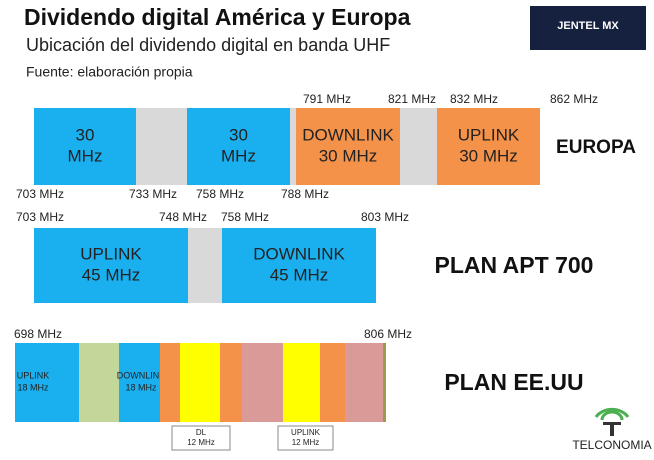  What do you see at coordinates (611, 445) in the screenshot?
I see `telconomia-logo: TELCONOMIA` at bounding box center [611, 445].